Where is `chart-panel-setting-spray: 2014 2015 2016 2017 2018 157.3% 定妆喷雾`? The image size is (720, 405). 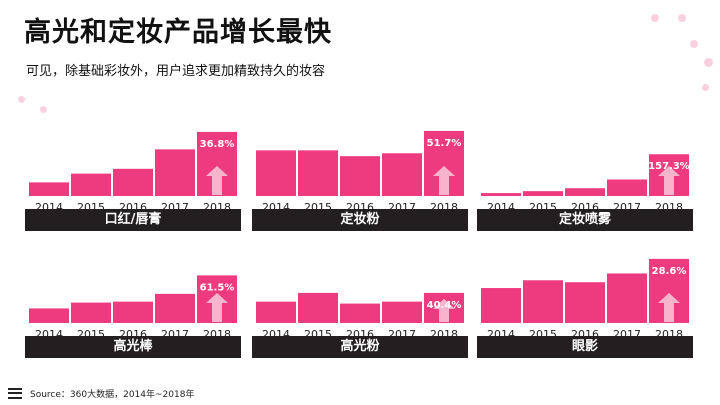
chart-panel-setting-spray: 2014 2015 2016 2017 2018 157.3% 定妆喷雾 is located at coordinates (585, 176).